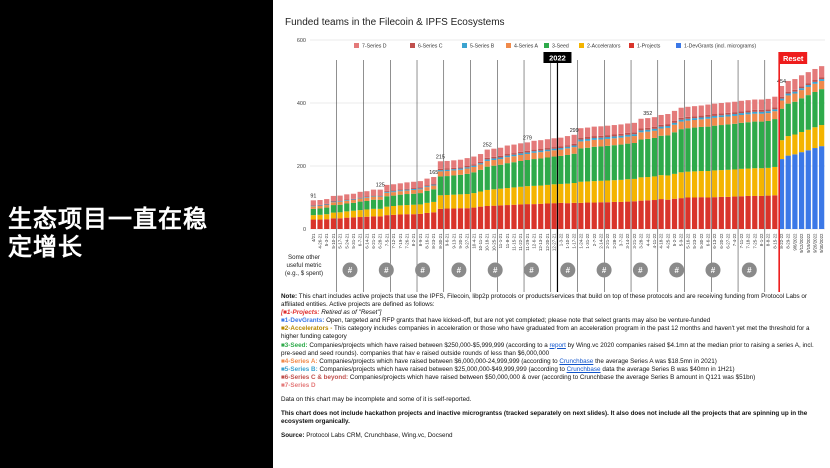  I want to click on x-tick-label: 6-21-21, so click(373, 241).